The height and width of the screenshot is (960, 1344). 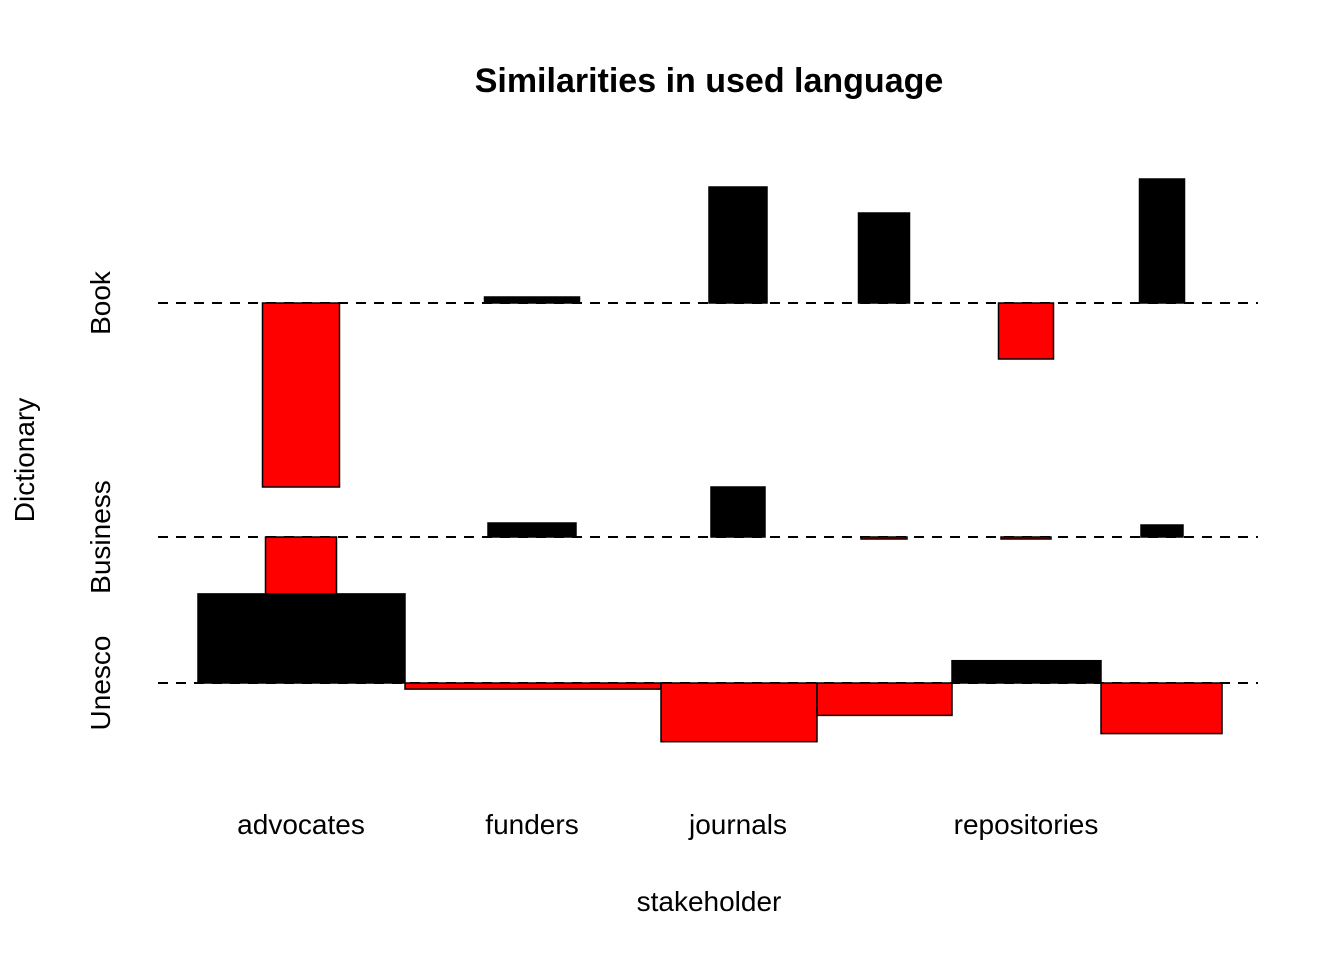 What do you see at coordinates (100, 537) in the screenshot?
I see `y-tick-label: Business` at bounding box center [100, 537].